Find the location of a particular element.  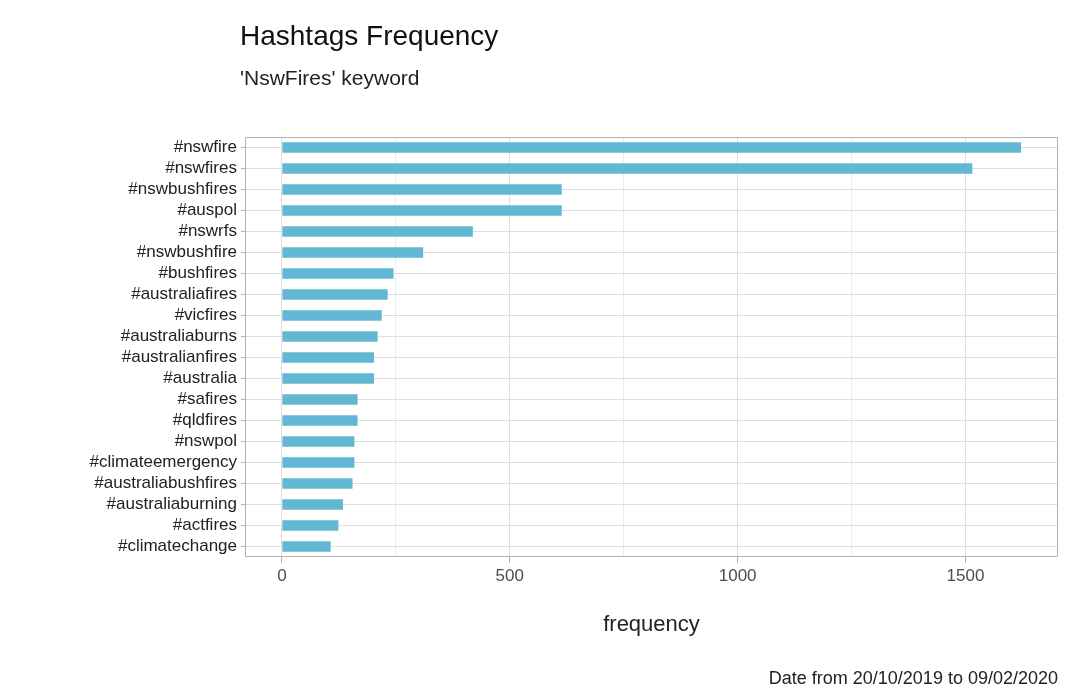

x-axis-title: frequency is located at coordinates (651, 623).